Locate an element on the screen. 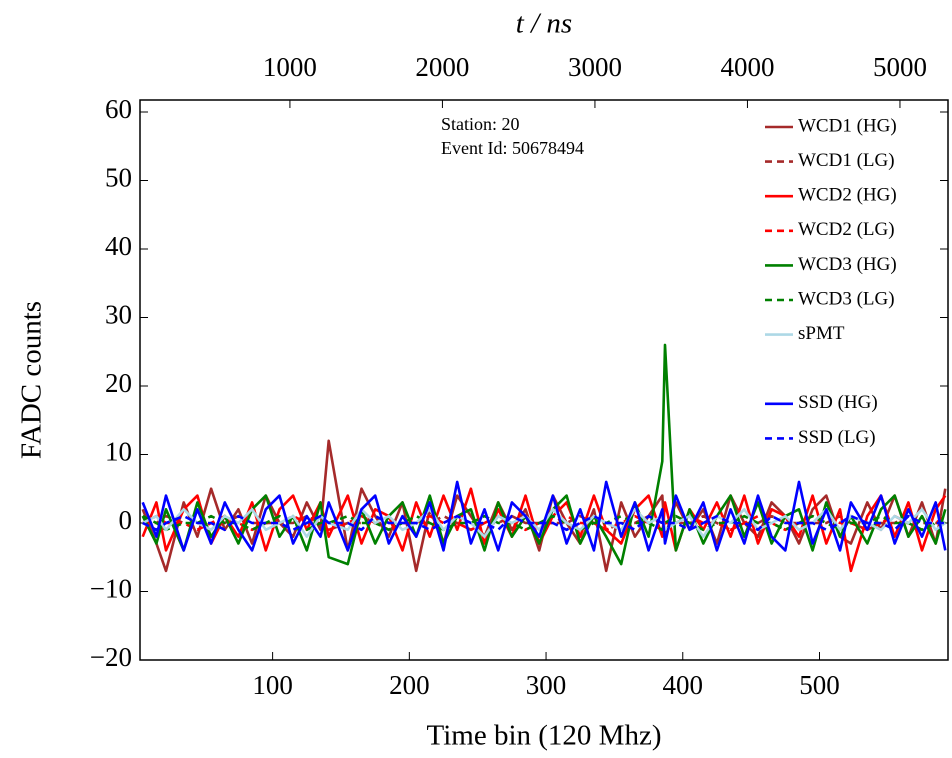  x-tick-label: 500 is located at coordinates (819, 685).